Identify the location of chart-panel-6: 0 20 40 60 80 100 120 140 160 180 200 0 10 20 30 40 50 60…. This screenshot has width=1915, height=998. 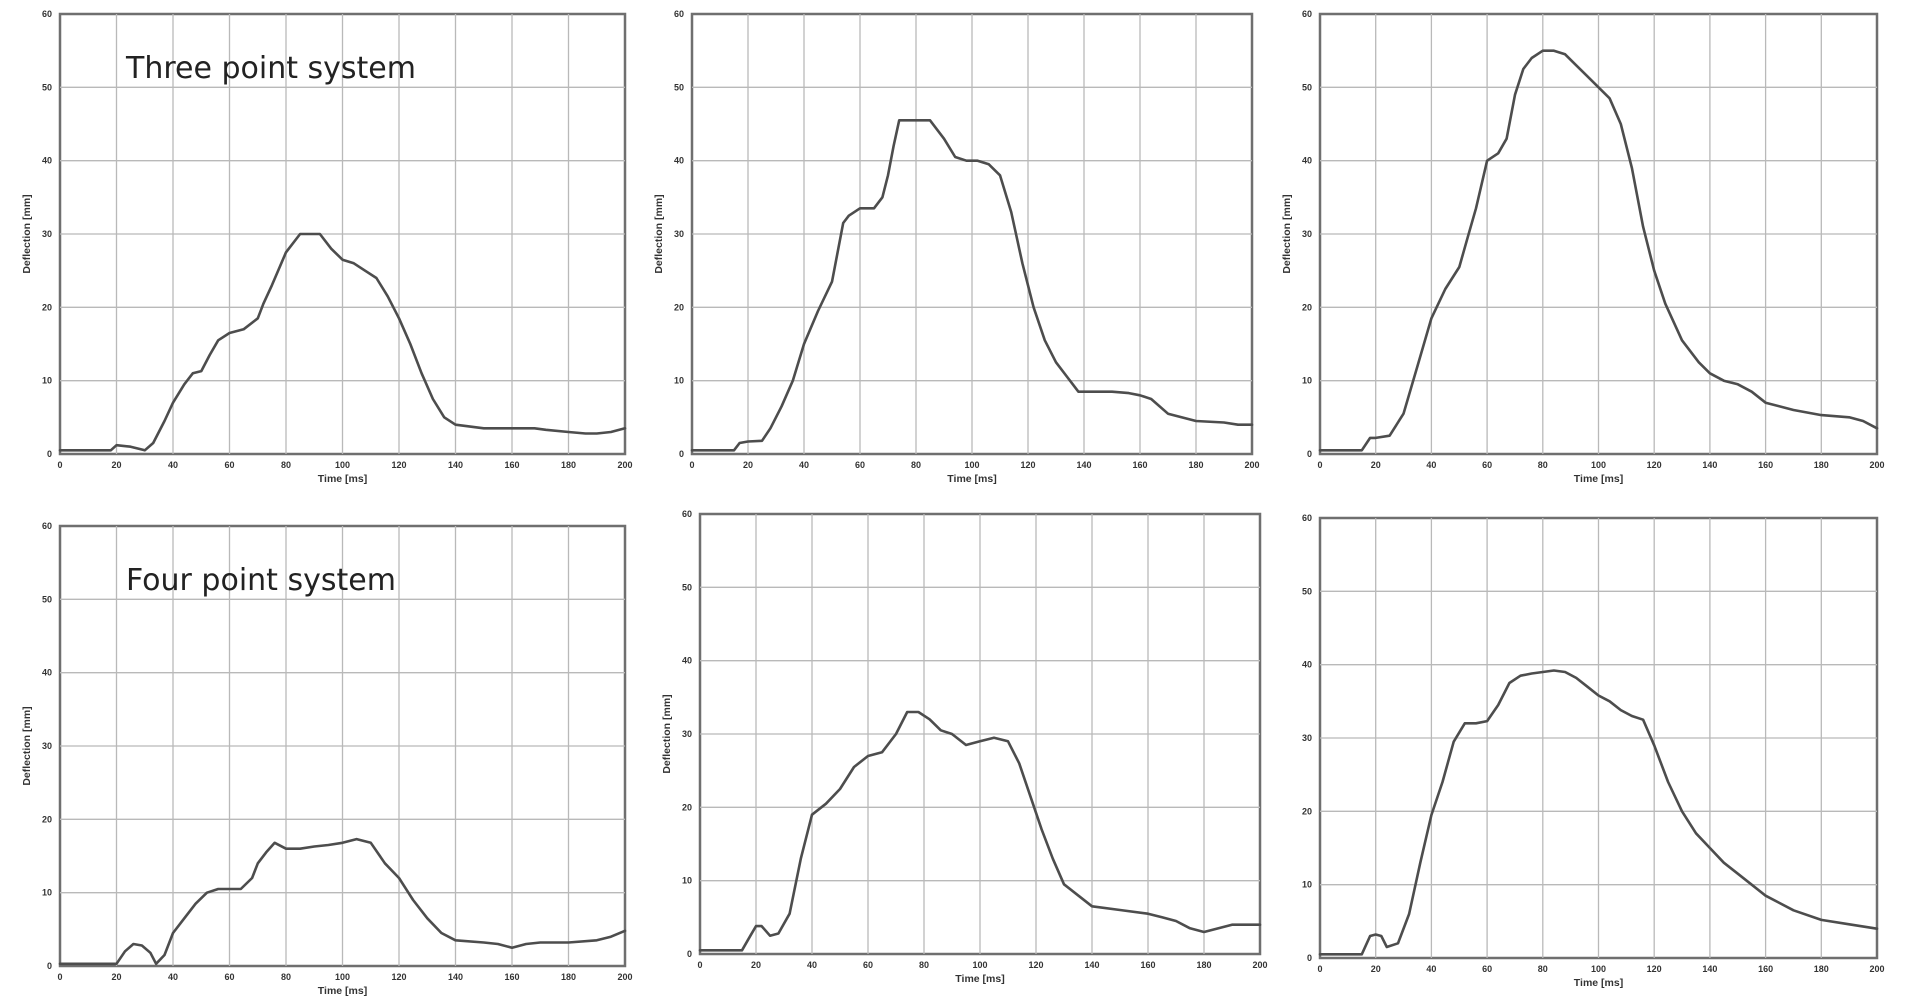
(1593, 751).